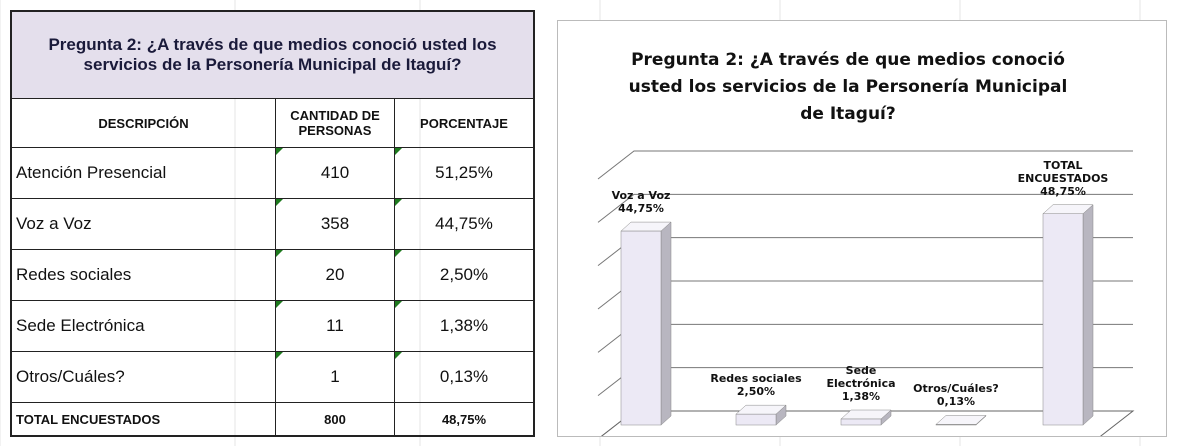  What do you see at coordinates (1063, 191) in the screenshot?
I see `value-label: 48,75%` at bounding box center [1063, 191].